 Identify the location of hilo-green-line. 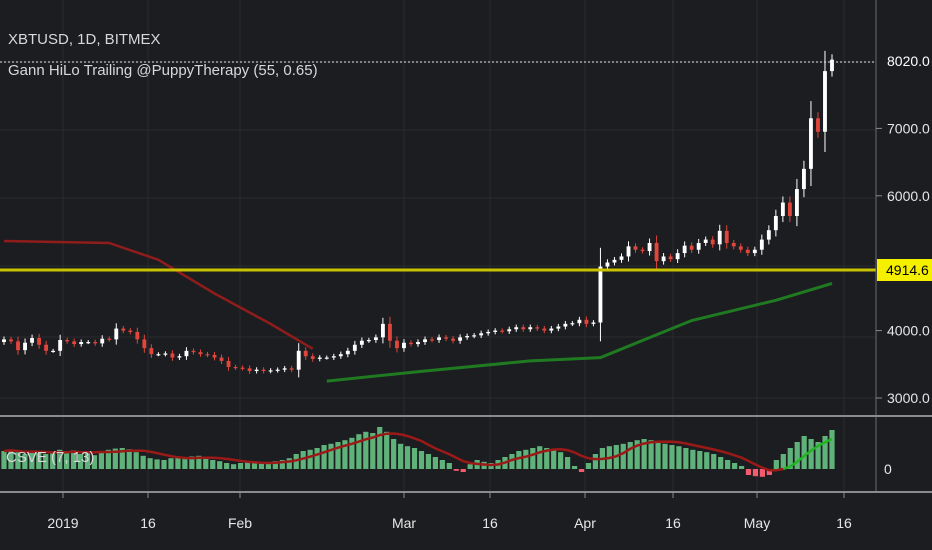
(579, 332).